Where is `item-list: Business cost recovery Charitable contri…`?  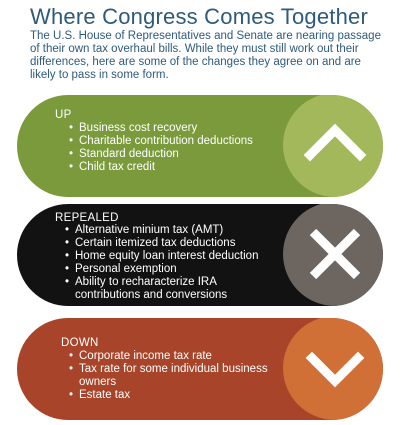
item-list: Business cost recovery Charitable contri… is located at coordinates (178, 148).